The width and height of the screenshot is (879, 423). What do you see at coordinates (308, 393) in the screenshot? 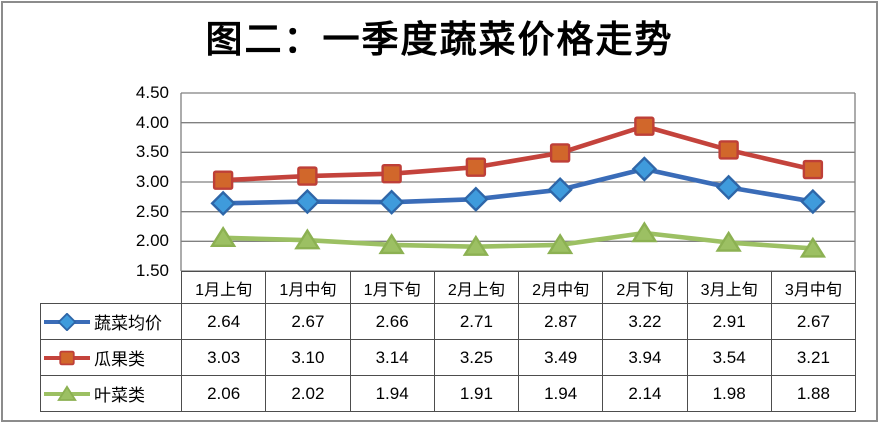
I see `value-cell: 2.02` at bounding box center [308, 393].